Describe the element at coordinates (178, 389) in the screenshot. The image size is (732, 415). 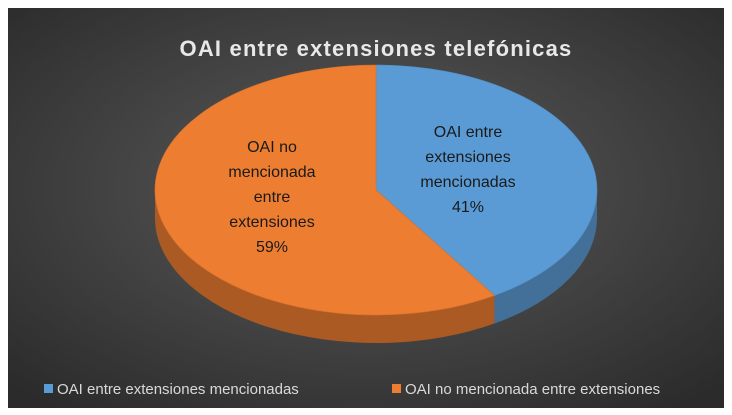
I see `legend-label: OAI entre extensiones mencionadas` at that location.